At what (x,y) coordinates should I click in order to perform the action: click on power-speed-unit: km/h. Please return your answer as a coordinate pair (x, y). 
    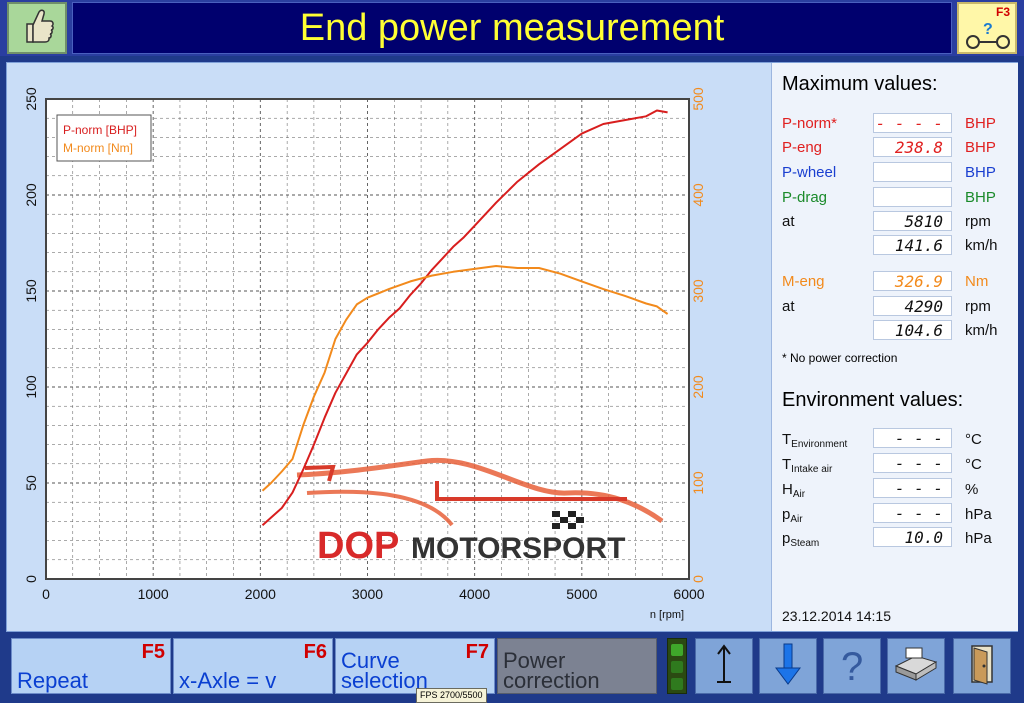
    Looking at the image, I should click on (981, 245).